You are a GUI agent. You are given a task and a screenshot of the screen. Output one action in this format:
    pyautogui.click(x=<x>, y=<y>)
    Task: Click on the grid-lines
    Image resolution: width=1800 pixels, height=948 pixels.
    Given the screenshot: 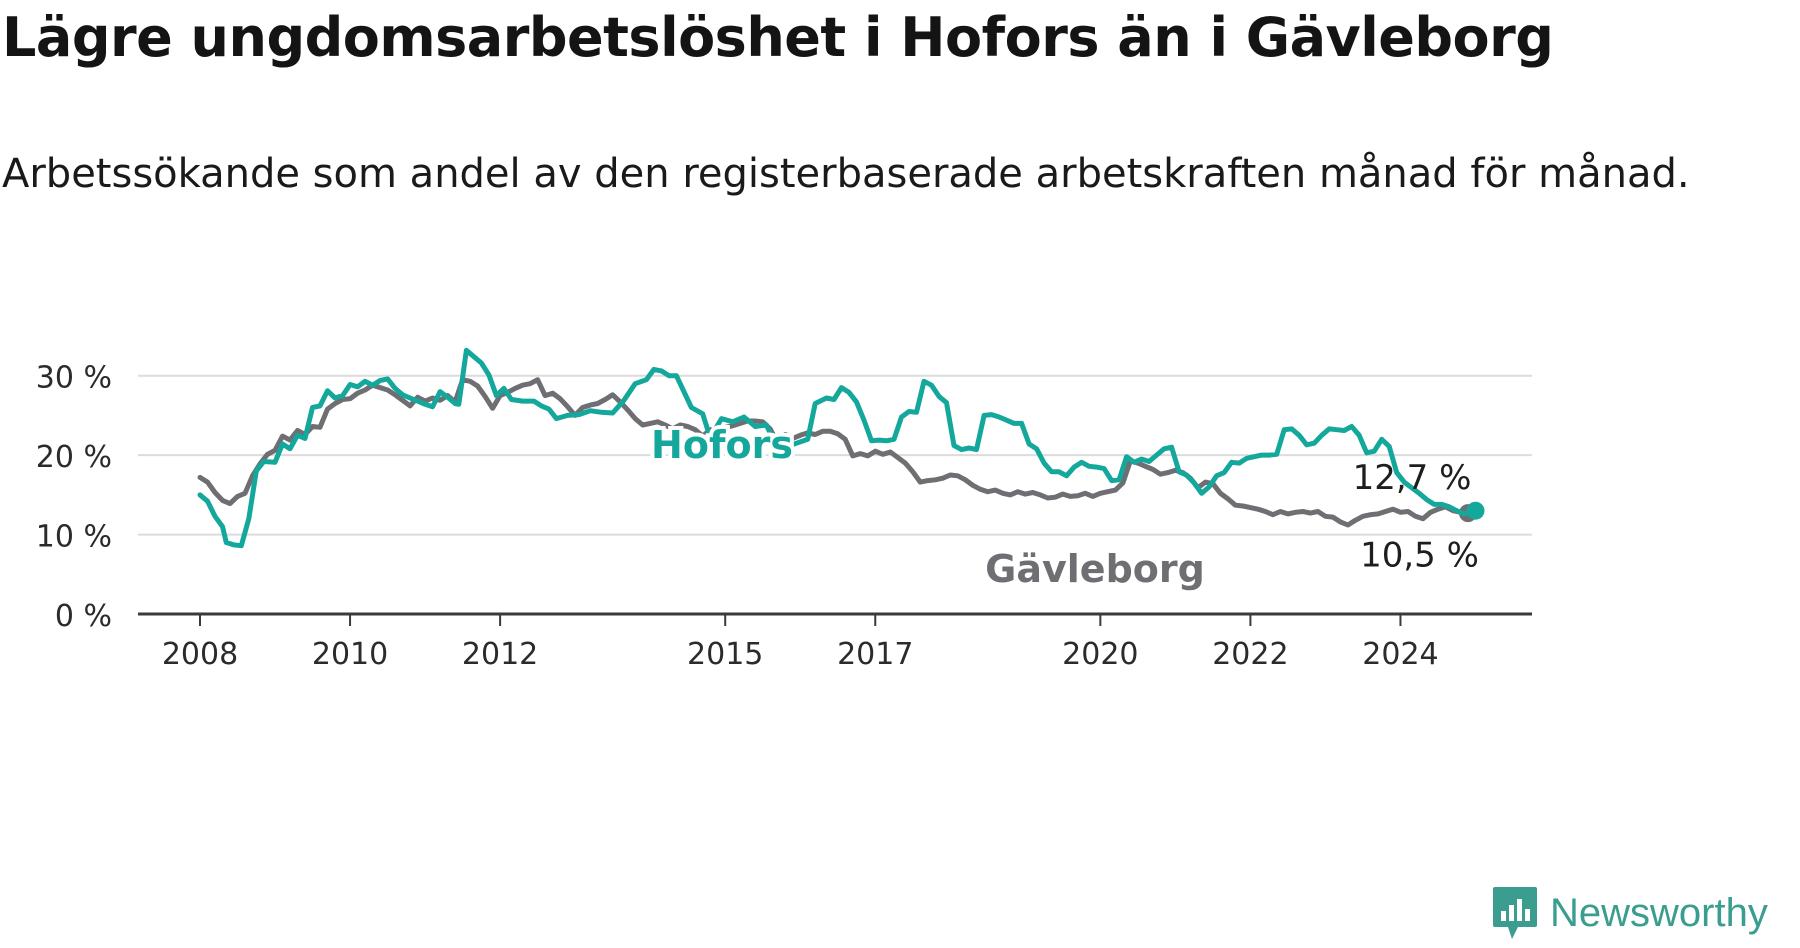 What is the action you would take?
    pyautogui.click(x=835, y=455)
    